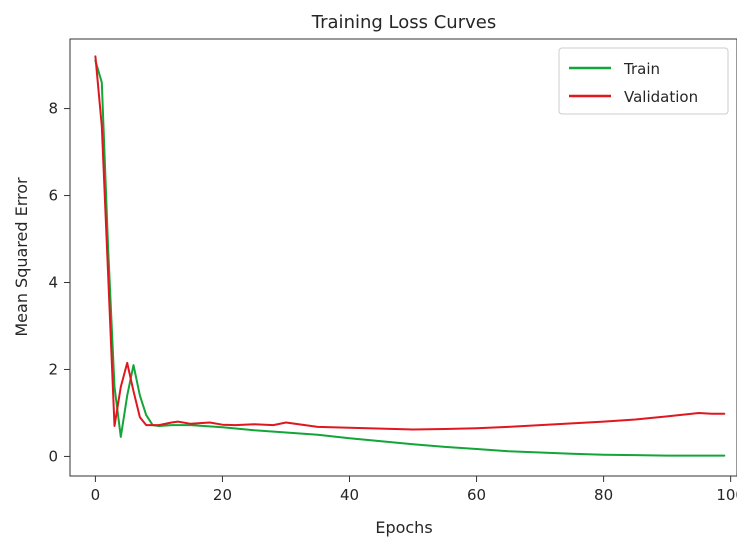 The height and width of the screenshot is (543, 737). I want to click on legend-label-validation: Validation, so click(661, 97).